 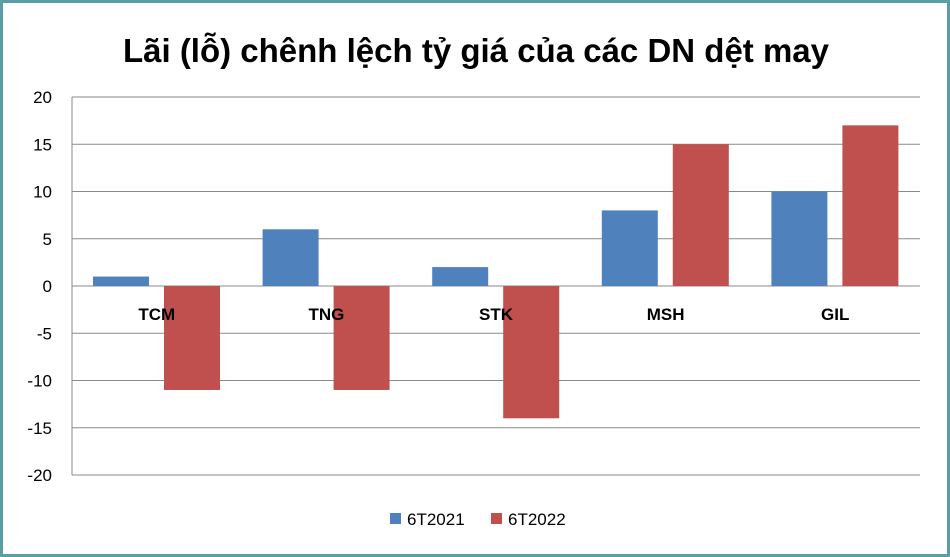 I want to click on bar-6T2022-TCM, so click(x=192, y=338).